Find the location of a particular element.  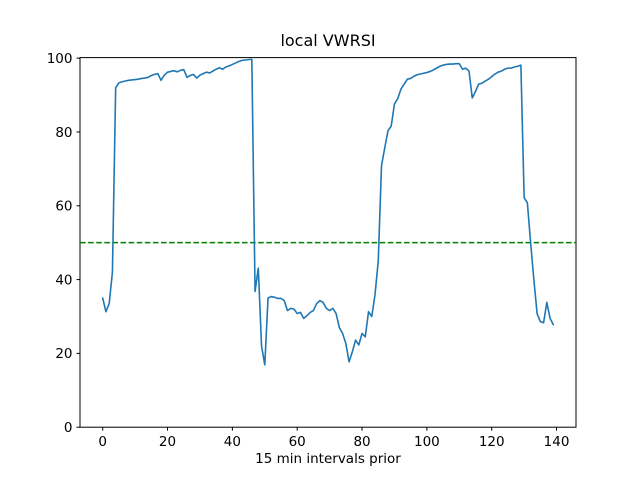

x-tick-label: 0 is located at coordinates (102, 442).